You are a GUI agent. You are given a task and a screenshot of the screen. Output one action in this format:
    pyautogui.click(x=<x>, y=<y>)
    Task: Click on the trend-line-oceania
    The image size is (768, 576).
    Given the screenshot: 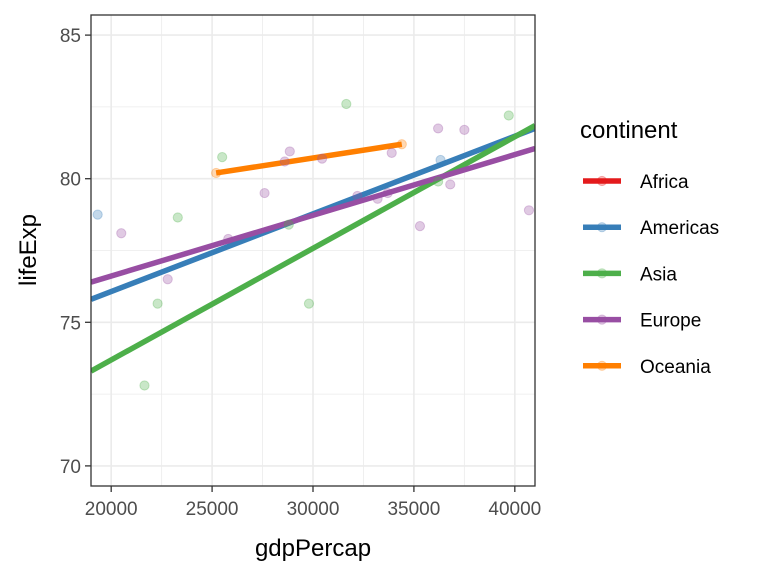 What is the action you would take?
    pyautogui.click(x=309, y=158)
    